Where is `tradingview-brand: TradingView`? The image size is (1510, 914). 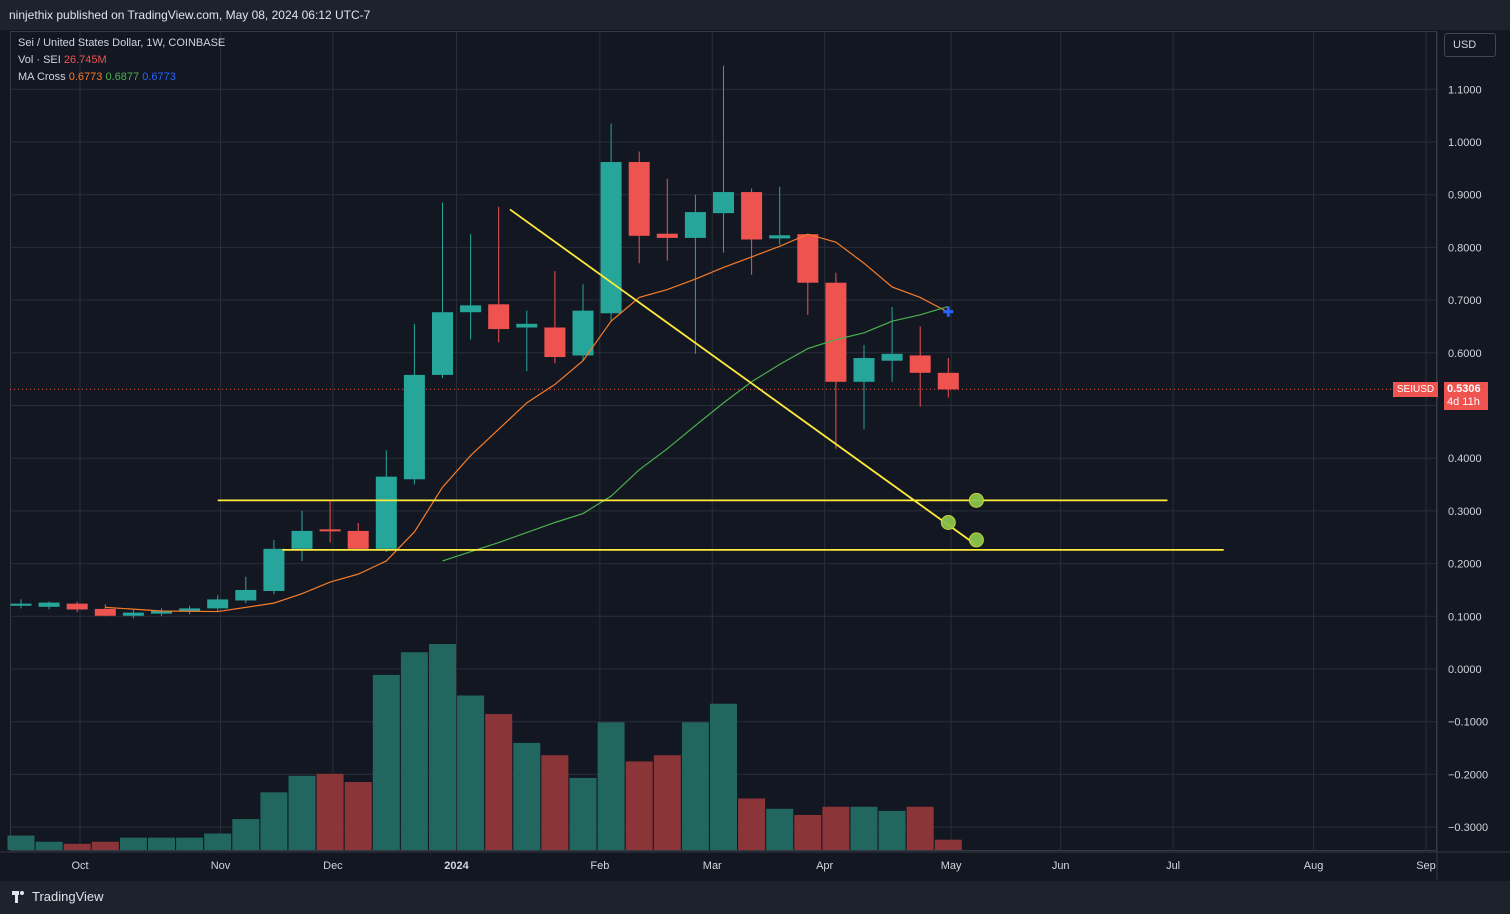
tradingview-brand: TradingView is located at coordinates (68, 896).